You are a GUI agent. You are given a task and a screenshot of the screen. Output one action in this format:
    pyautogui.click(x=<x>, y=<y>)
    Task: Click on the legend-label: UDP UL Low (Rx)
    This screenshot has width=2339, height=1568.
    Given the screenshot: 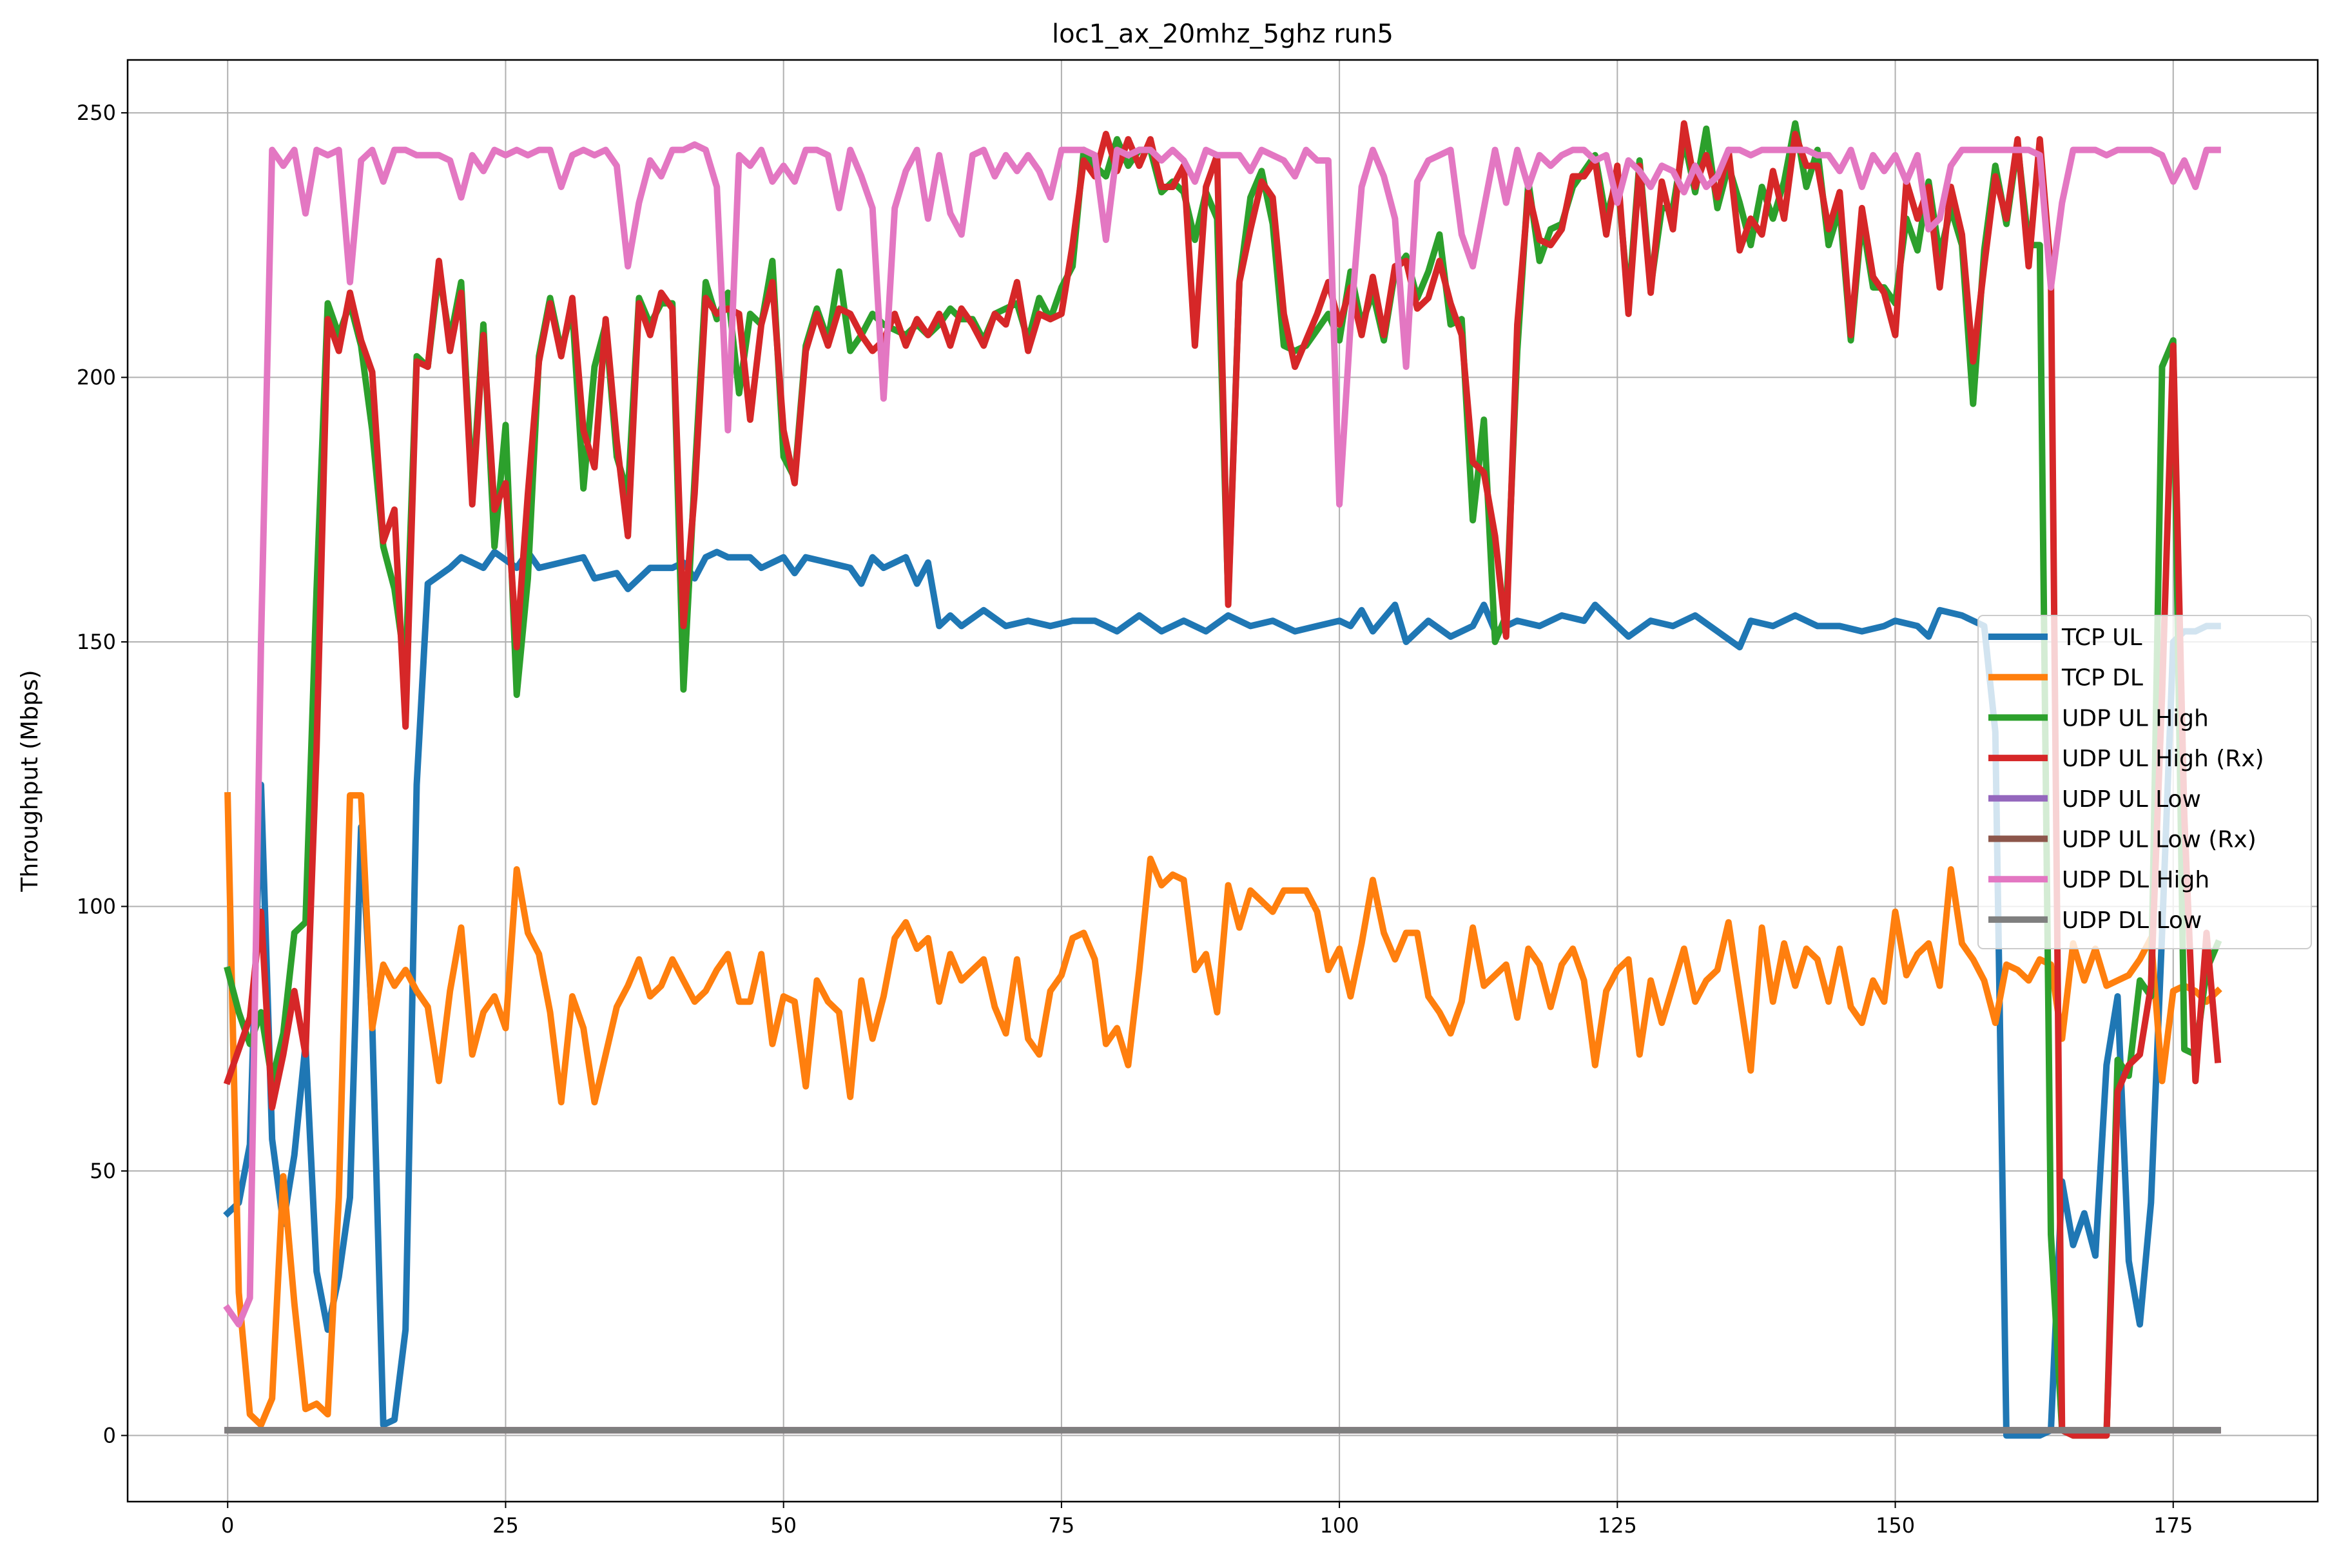 What is the action you would take?
    pyautogui.click(x=2159, y=840)
    